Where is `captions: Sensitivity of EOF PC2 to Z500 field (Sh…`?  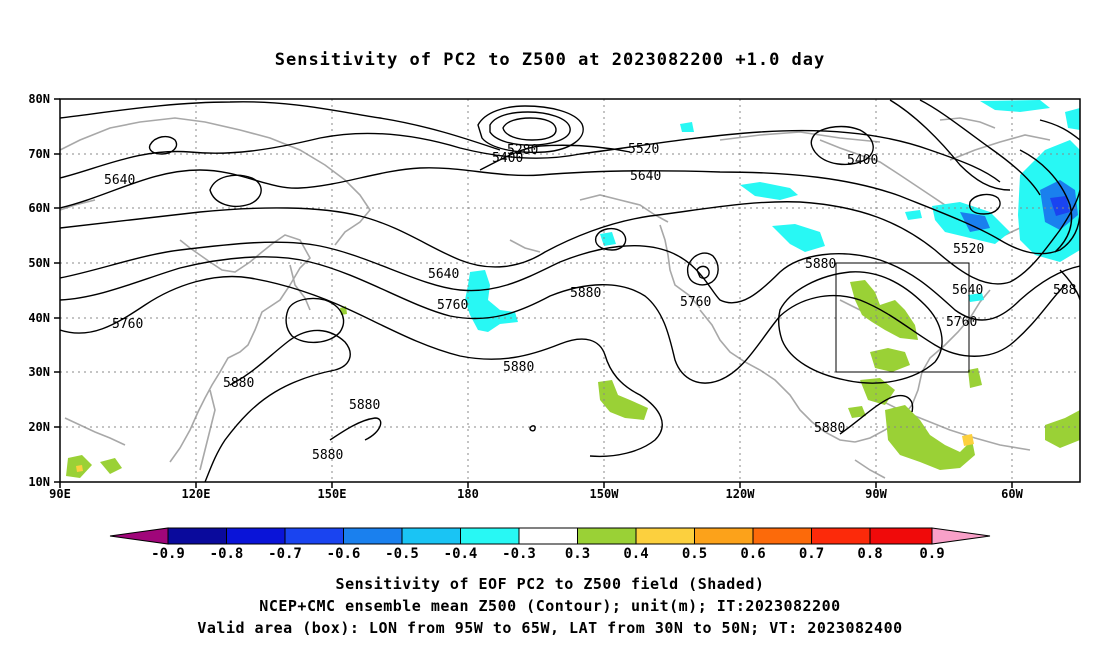 captions: Sensitivity of EOF PC2 to Z500 field (Sh… is located at coordinates (550, 606).